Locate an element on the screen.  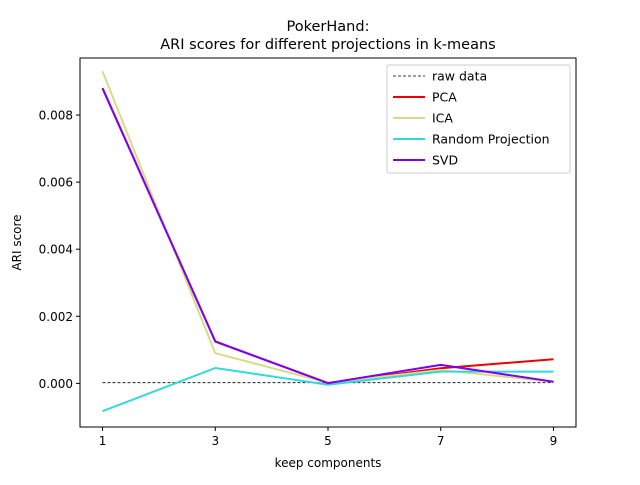
y-tick-label-1: 0.002 is located at coordinates (56, 317).